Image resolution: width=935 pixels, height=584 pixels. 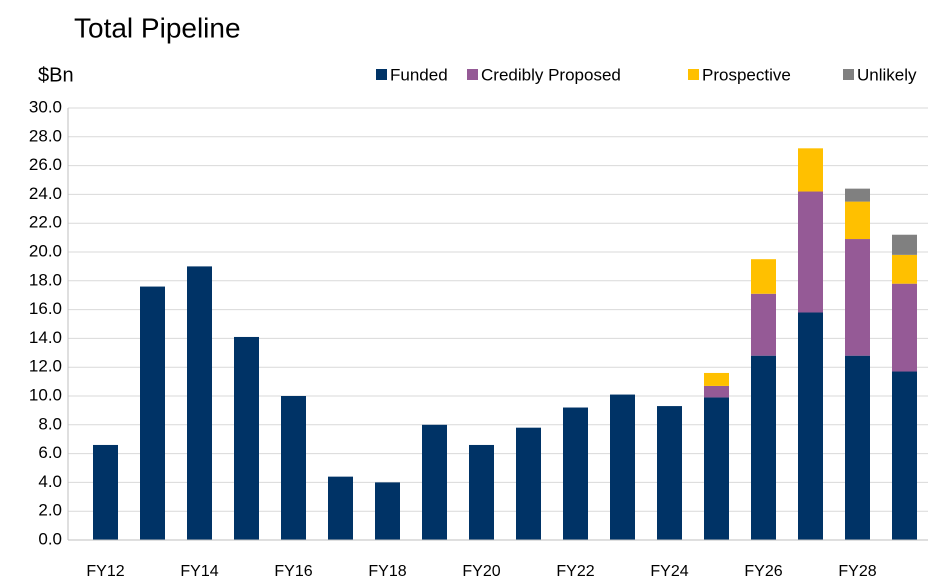 What do you see at coordinates (669, 571) in the screenshot?
I see `x-tick-label: FY24` at bounding box center [669, 571].